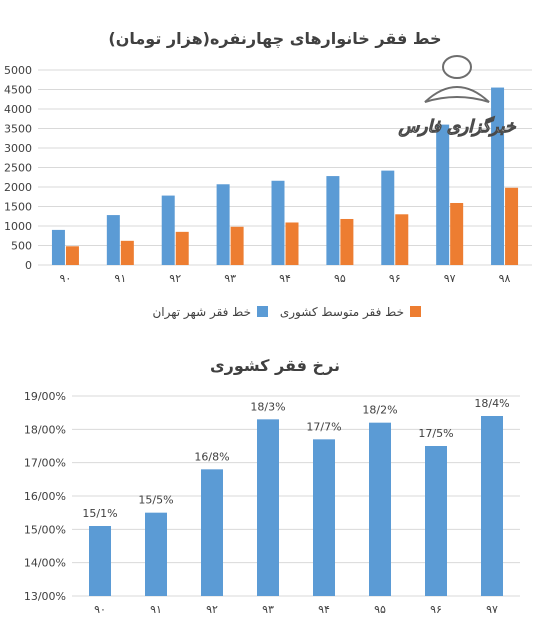 The width and height of the screenshot is (555, 619). I want to click on chart2-x-tick-label: ۹۱, so click(156, 609).